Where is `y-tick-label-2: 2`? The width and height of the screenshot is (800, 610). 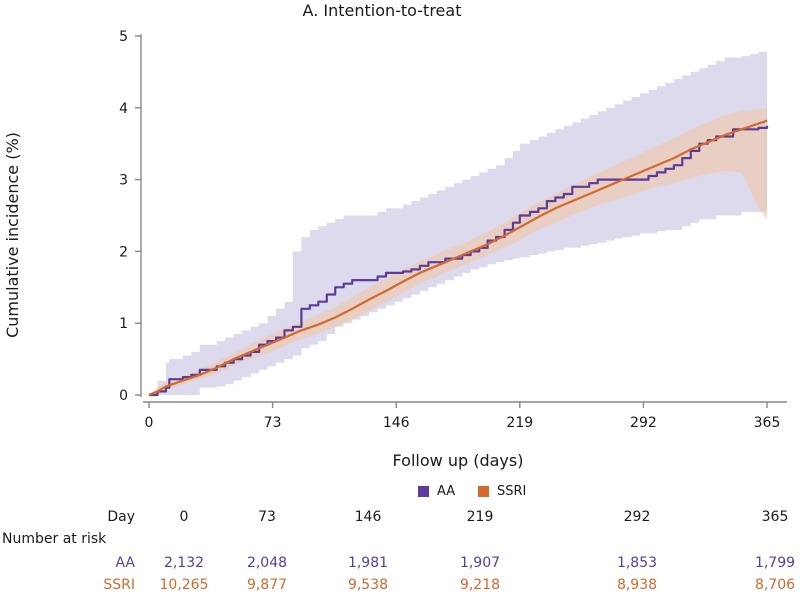
y-tick-label-2: 2 is located at coordinates (123, 252).